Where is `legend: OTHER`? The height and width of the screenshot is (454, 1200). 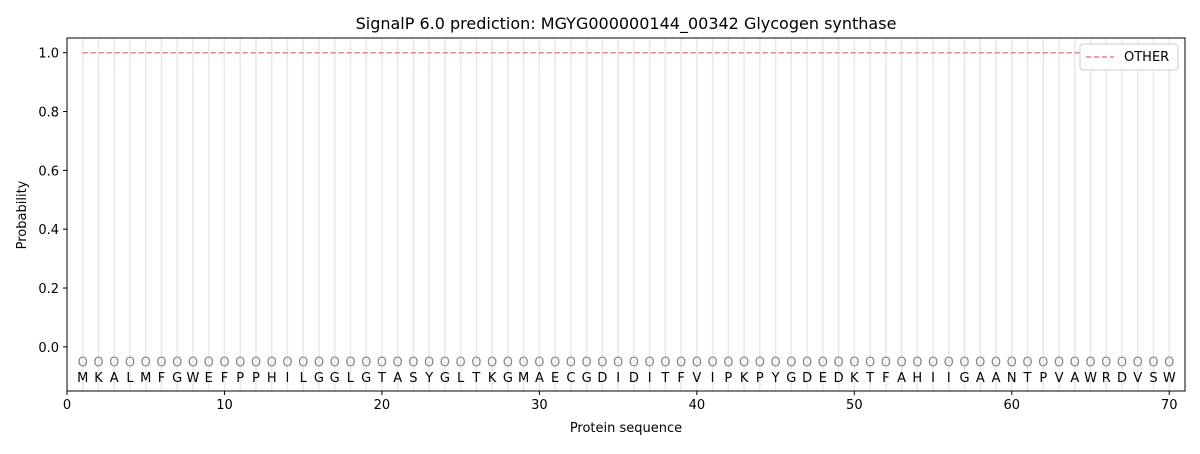 legend: OTHER is located at coordinates (1129, 57).